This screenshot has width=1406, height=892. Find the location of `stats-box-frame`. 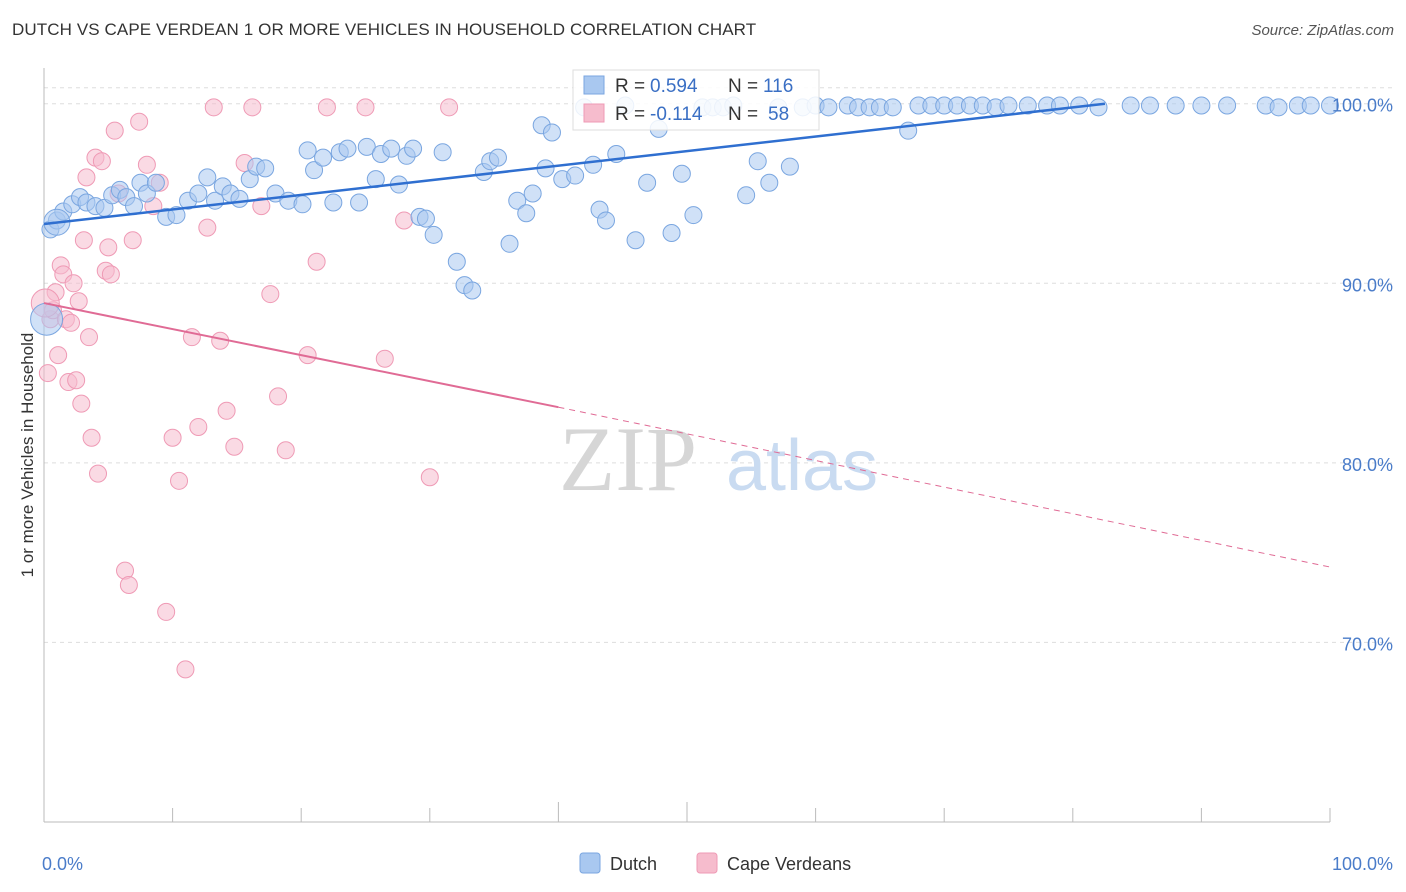

stats-box-frame is located at coordinates (696, 100).